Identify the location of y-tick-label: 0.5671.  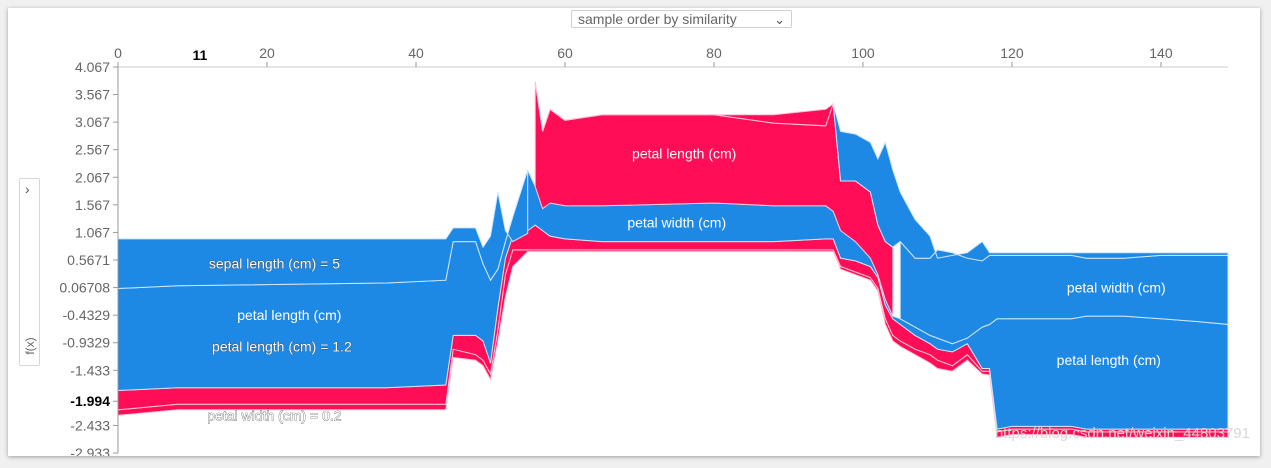
(88, 260).